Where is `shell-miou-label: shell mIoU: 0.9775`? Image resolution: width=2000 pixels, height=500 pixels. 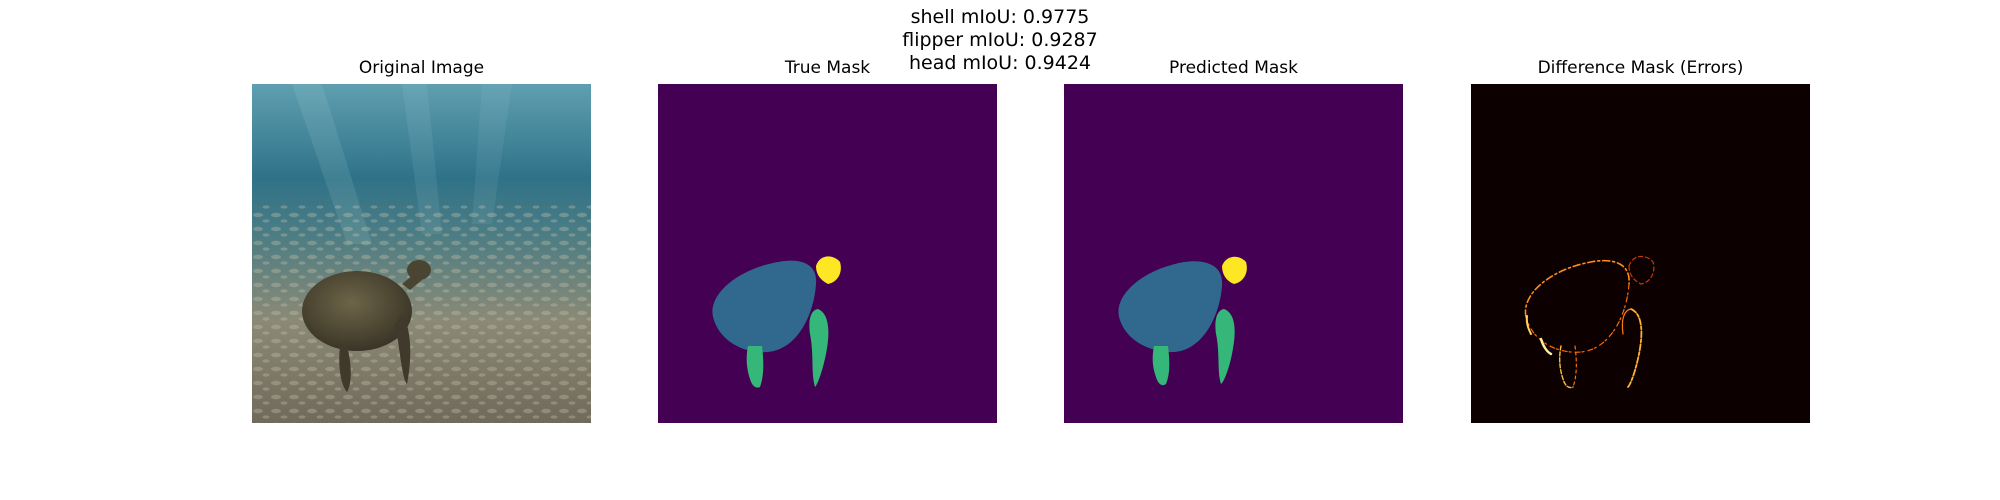
shell-miou-label: shell mIoU: 0.9775 is located at coordinates (1000, 17).